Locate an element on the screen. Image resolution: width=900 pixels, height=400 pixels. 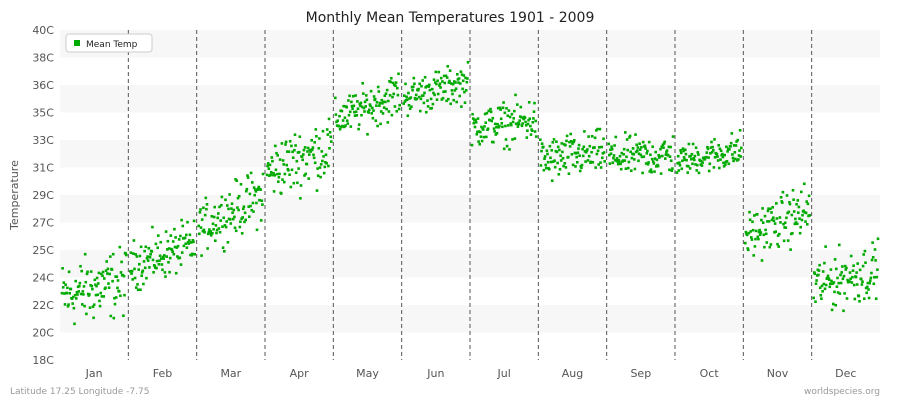
x-tick-label: Jul is located at coordinates (504, 373).